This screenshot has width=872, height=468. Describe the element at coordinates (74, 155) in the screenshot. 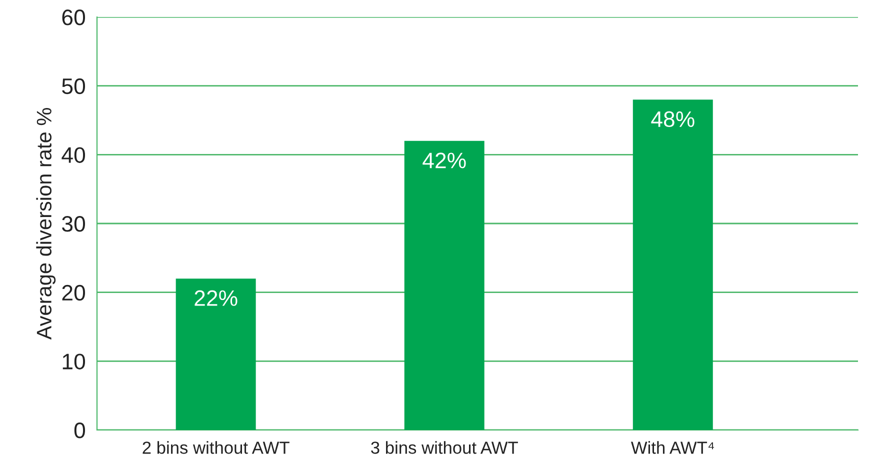

I see `y-tick-label: 40` at that location.